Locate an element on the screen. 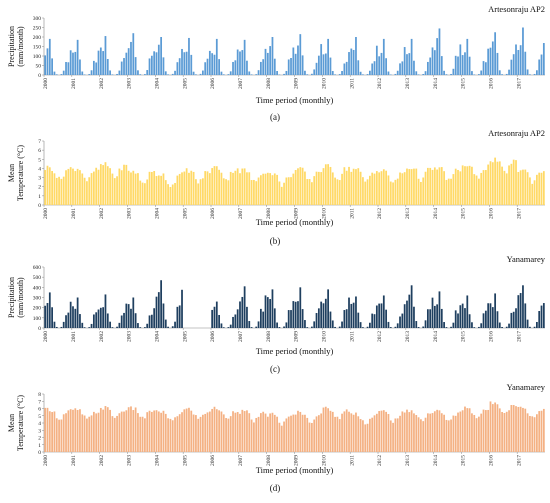  x-tick-label: 2016 is located at coordinates (492, 213).